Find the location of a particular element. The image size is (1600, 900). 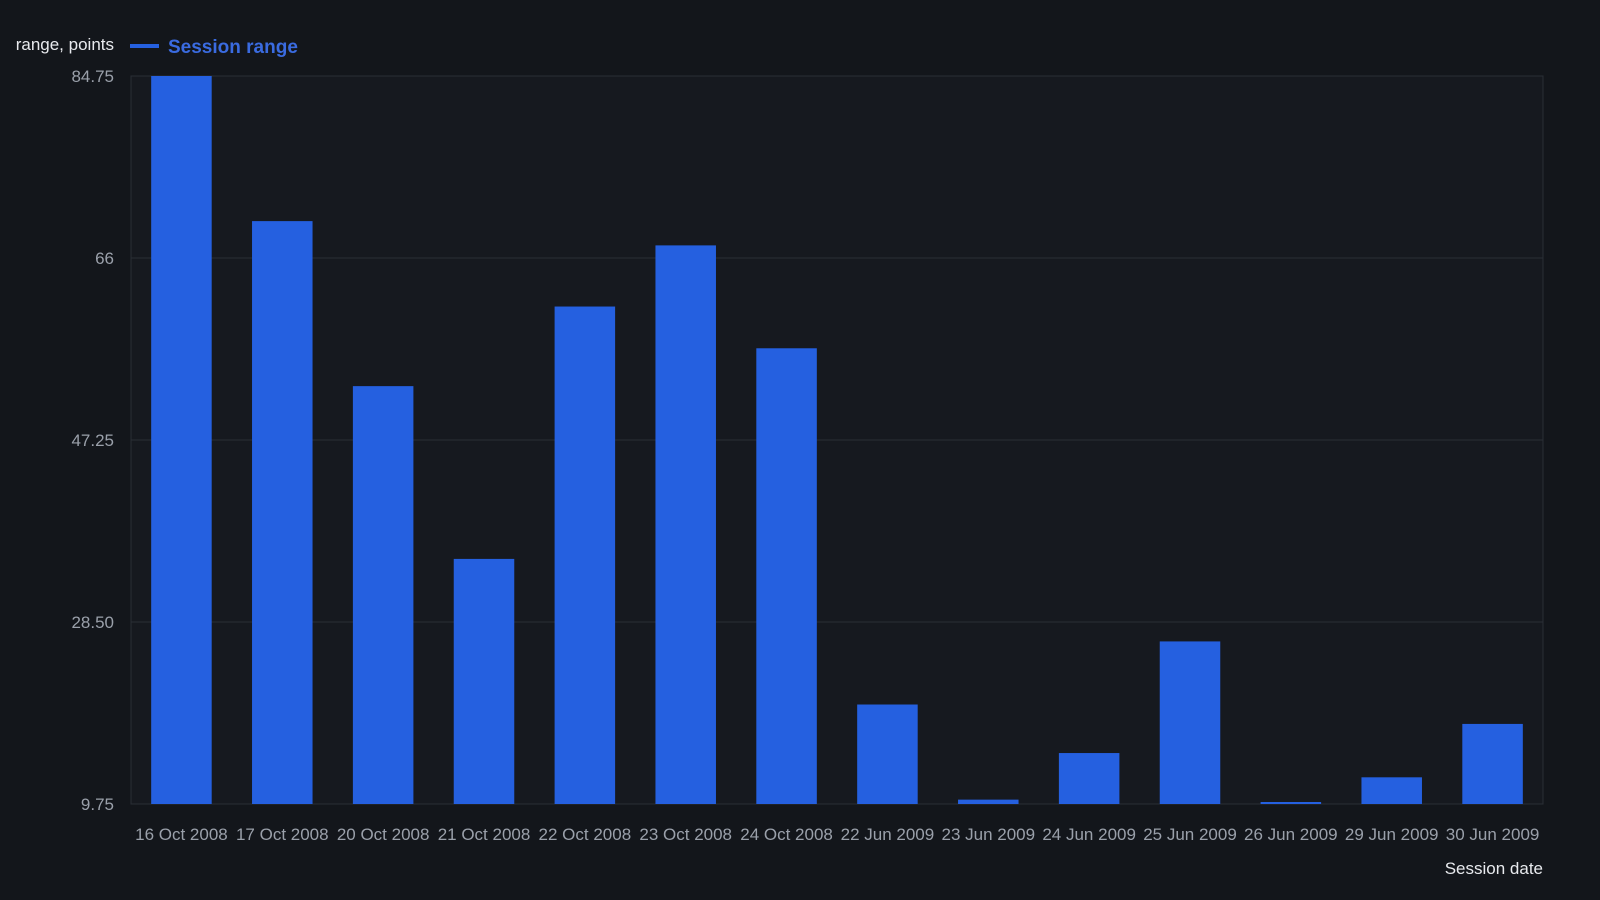

x-axis-label: Session date is located at coordinates (1494, 868).